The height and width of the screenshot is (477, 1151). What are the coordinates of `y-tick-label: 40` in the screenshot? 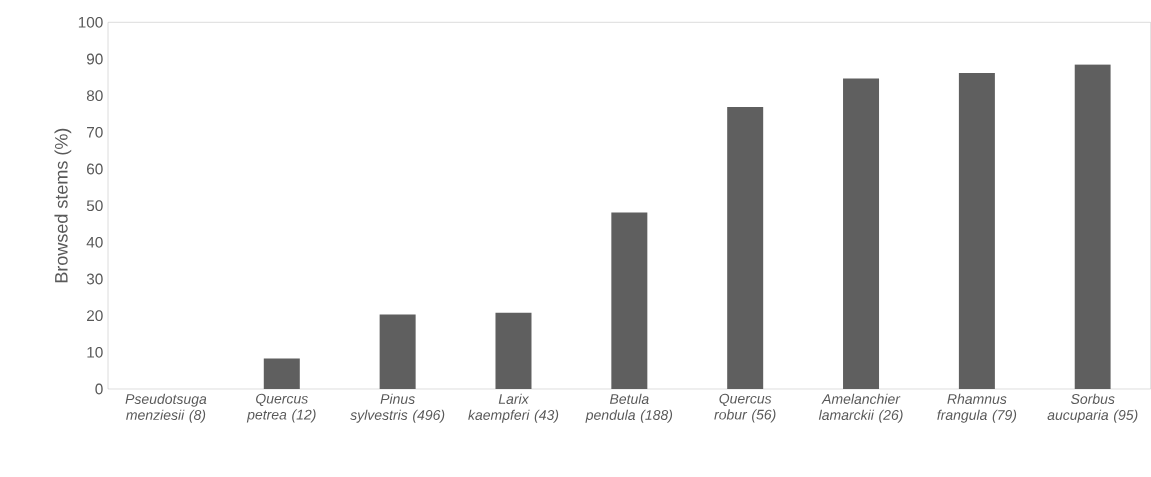 It's located at (94, 242).